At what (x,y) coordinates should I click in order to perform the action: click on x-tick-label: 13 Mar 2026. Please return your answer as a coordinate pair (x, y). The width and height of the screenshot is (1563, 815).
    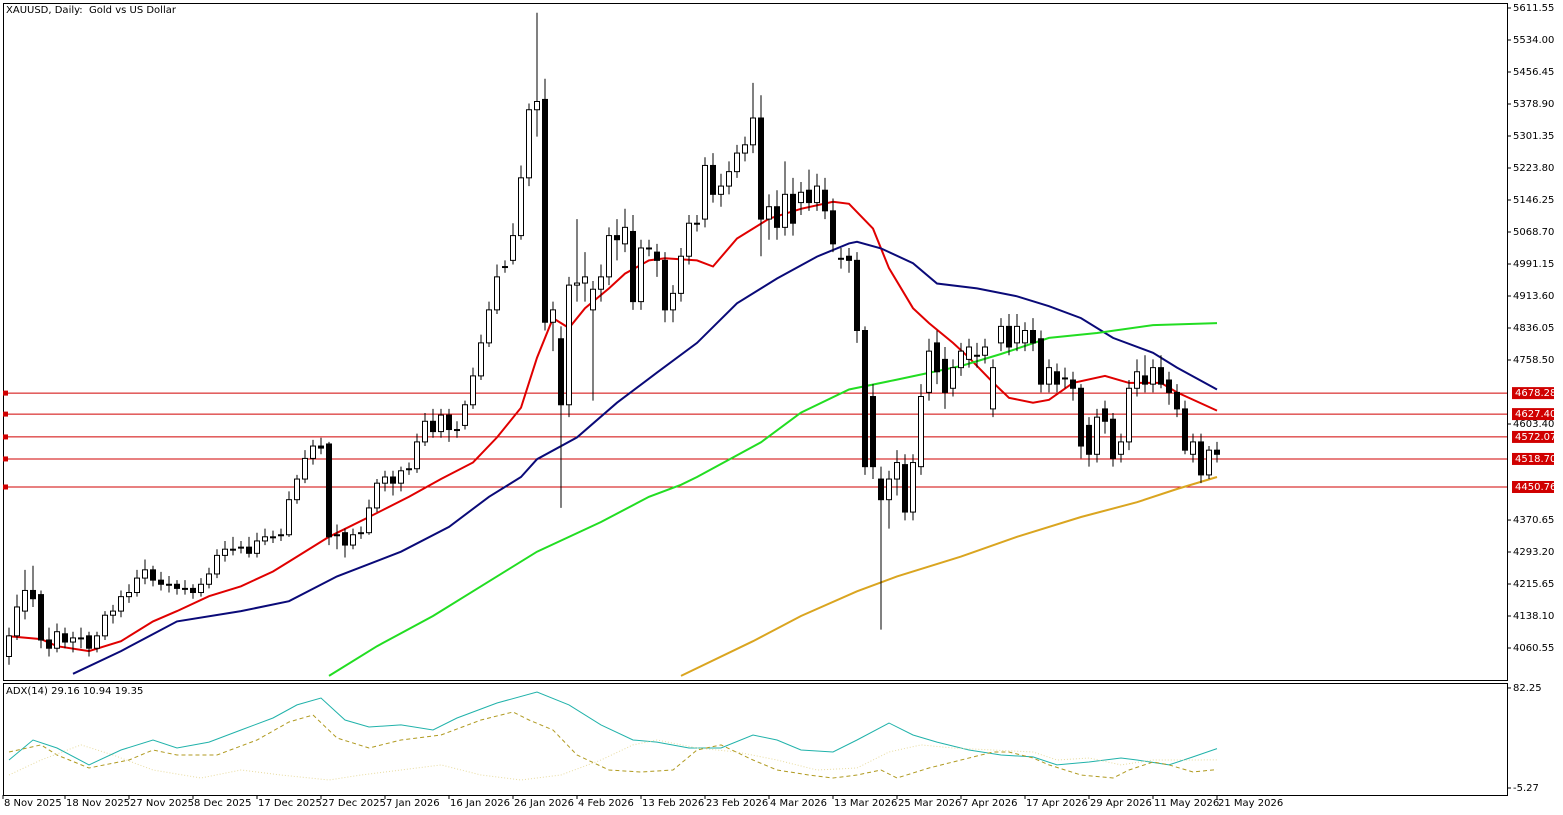
    Looking at the image, I should click on (865, 803).